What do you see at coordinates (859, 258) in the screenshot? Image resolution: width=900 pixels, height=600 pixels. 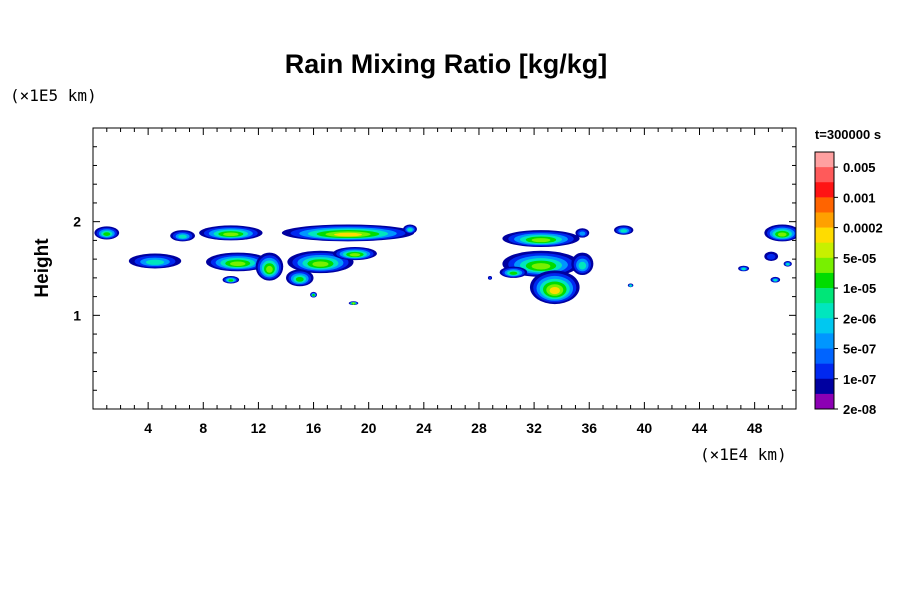 I see `colorbar-label: 5e-05` at bounding box center [859, 258].